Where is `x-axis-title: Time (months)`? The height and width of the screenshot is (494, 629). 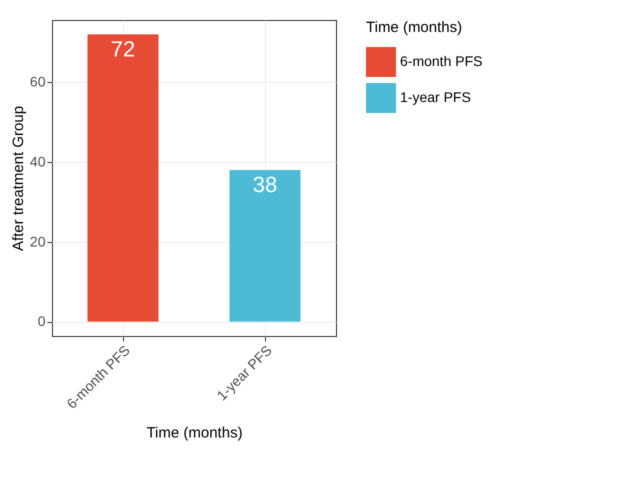
x-axis-title: Time (months) is located at coordinates (194, 433).